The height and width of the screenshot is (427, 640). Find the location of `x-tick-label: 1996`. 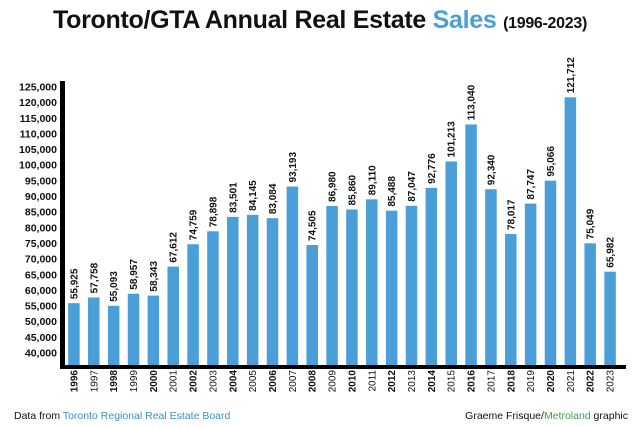

x-tick-label: 1996 is located at coordinates (74, 381).